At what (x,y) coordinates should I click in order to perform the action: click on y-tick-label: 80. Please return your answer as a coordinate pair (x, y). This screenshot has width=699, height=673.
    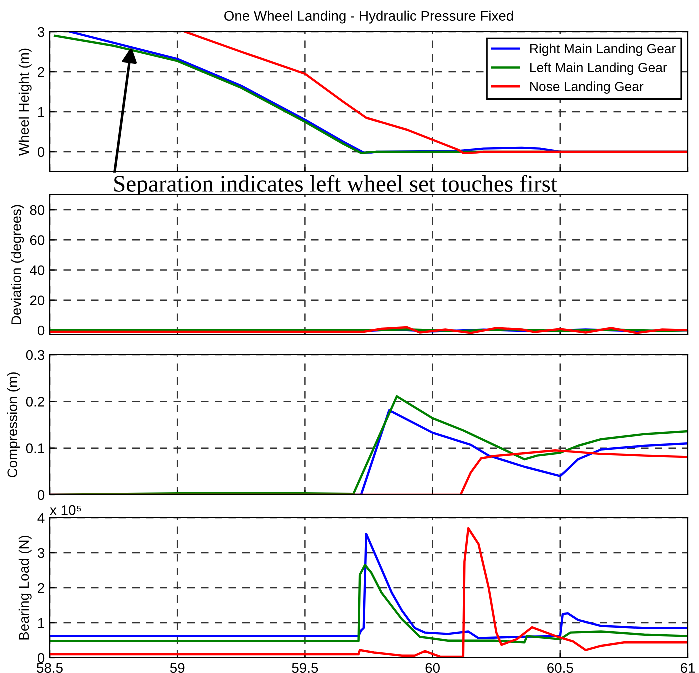
    Looking at the image, I should click on (37, 210).